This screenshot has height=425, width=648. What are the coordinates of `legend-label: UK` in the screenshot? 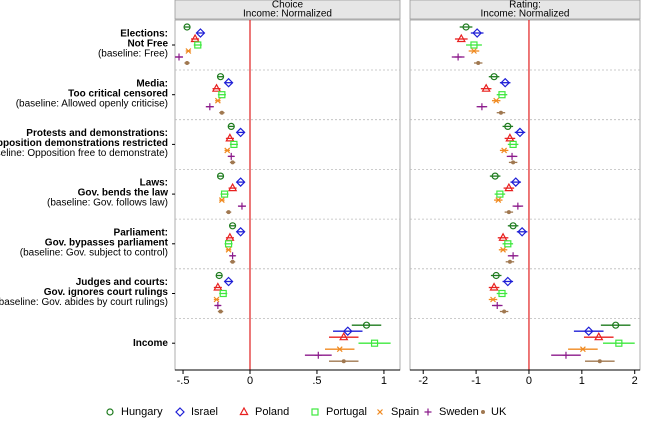 It's located at (499, 412).